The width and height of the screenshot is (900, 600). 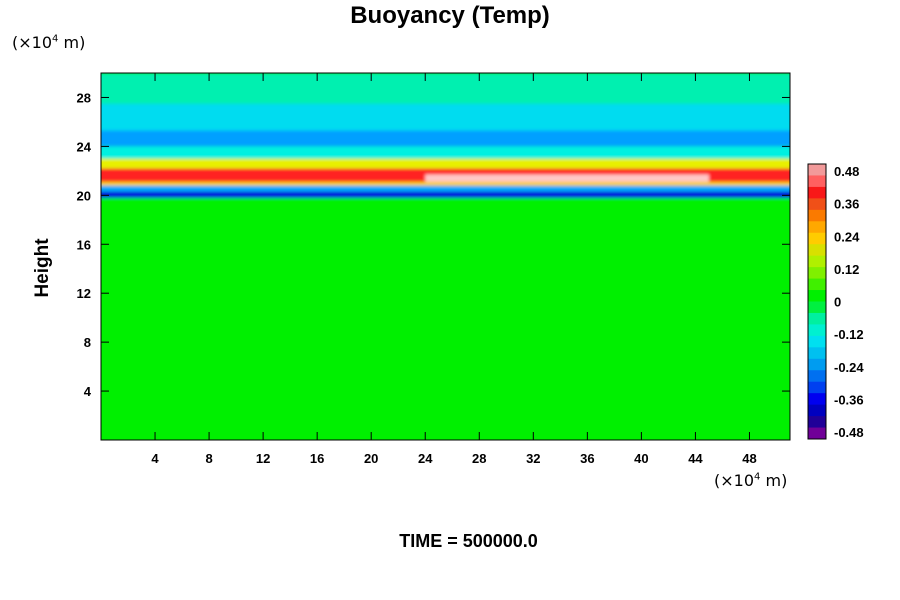 What do you see at coordinates (849, 432) in the screenshot?
I see `colorbar-label: -0.48` at bounding box center [849, 432].